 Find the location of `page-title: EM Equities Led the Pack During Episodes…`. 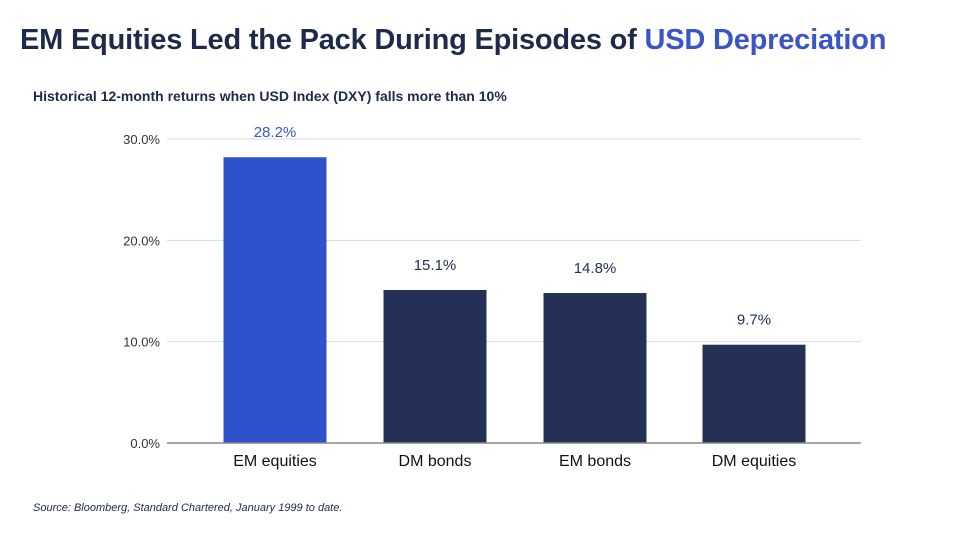

page-title: EM Equities Led the Pack During Episodes… is located at coordinates (453, 40).